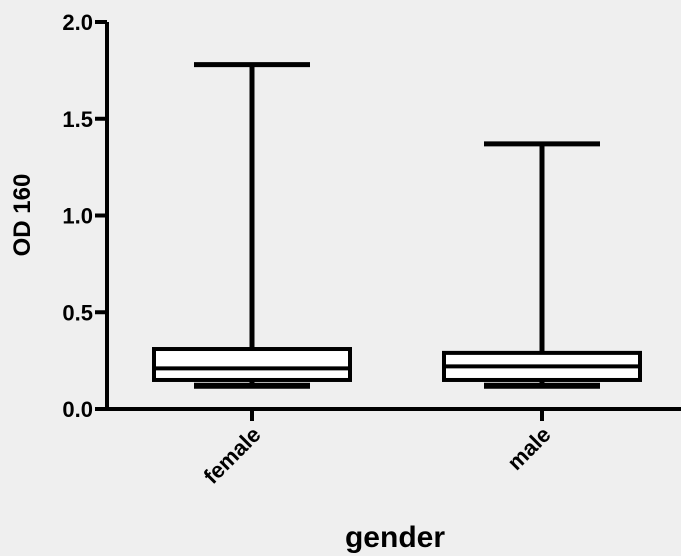  What do you see at coordinates (395, 537) in the screenshot?
I see `x-axis-title: gender` at bounding box center [395, 537].